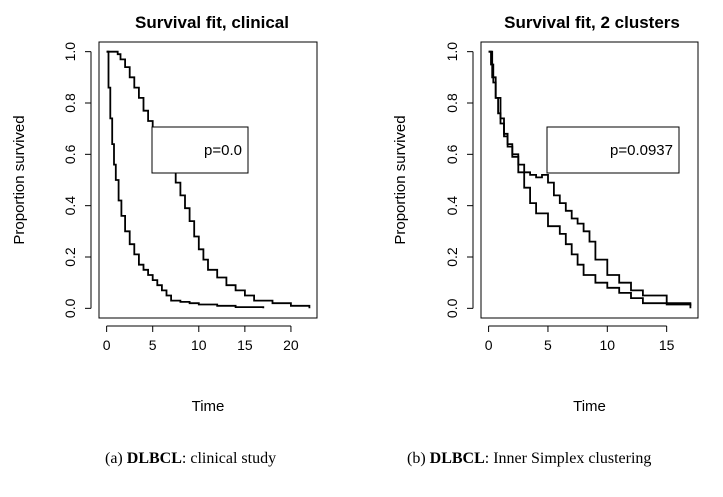 The height and width of the screenshot is (497, 723). Describe the element at coordinates (291, 345) in the screenshot. I see `x-tick-label: 20` at that location.